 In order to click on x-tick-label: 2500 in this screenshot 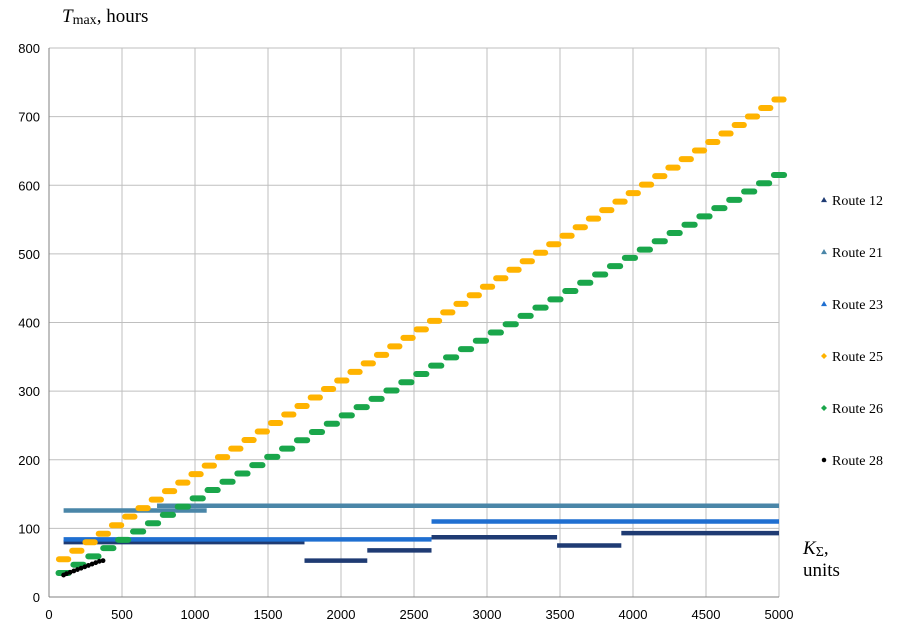, I will do `click(414, 614)`.